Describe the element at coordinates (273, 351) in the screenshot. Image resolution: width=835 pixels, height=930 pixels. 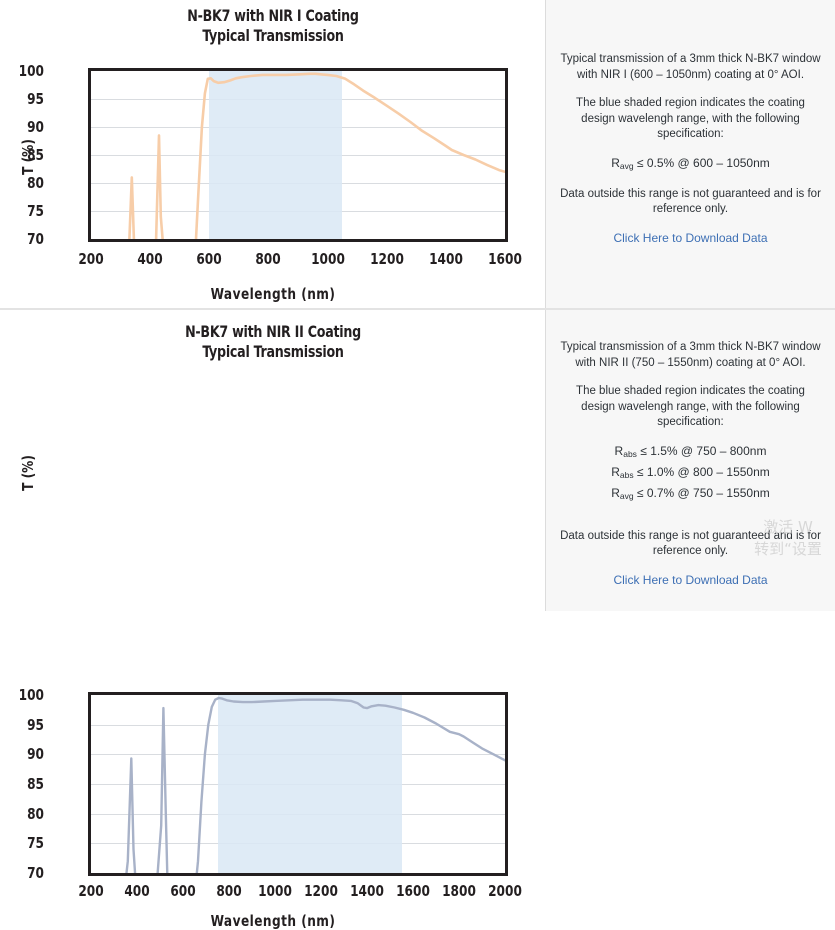
I see `nir2-title-line2: Typical Transmission` at that location.